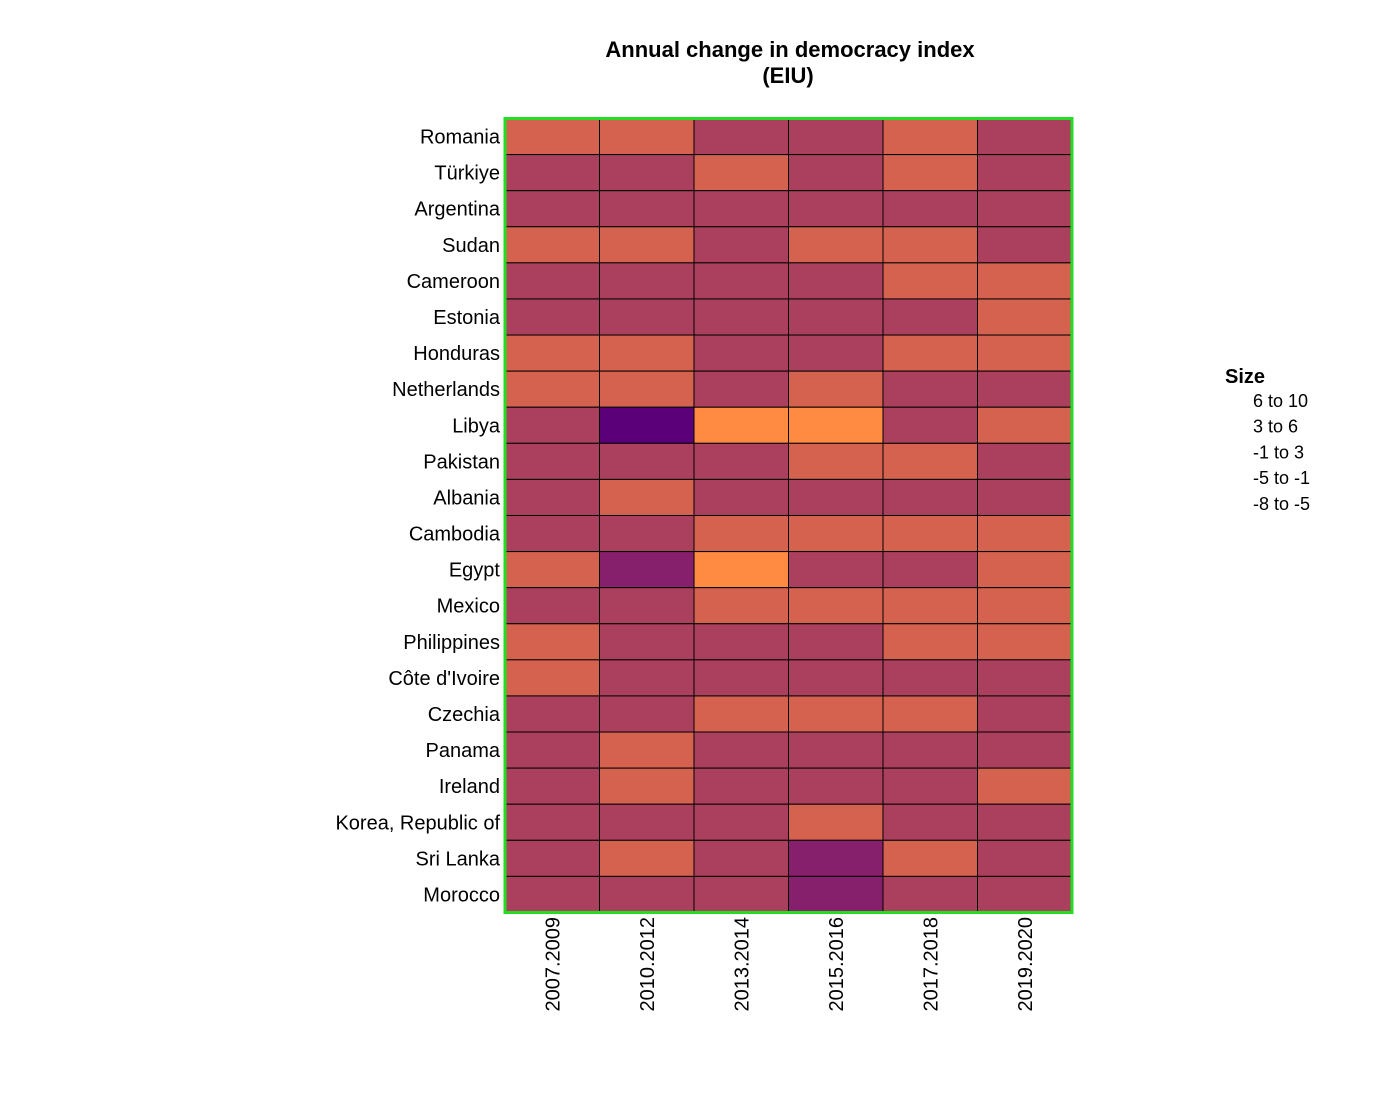  Describe the element at coordinates (837, 964) in the screenshot. I see `column-label: 2015.2016` at that location.